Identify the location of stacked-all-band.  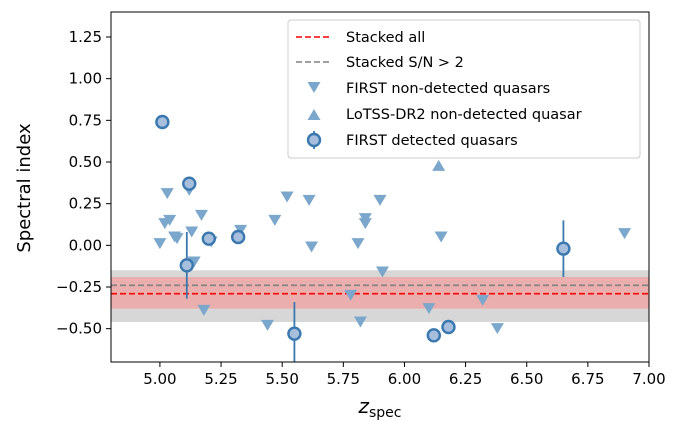
(380, 293).